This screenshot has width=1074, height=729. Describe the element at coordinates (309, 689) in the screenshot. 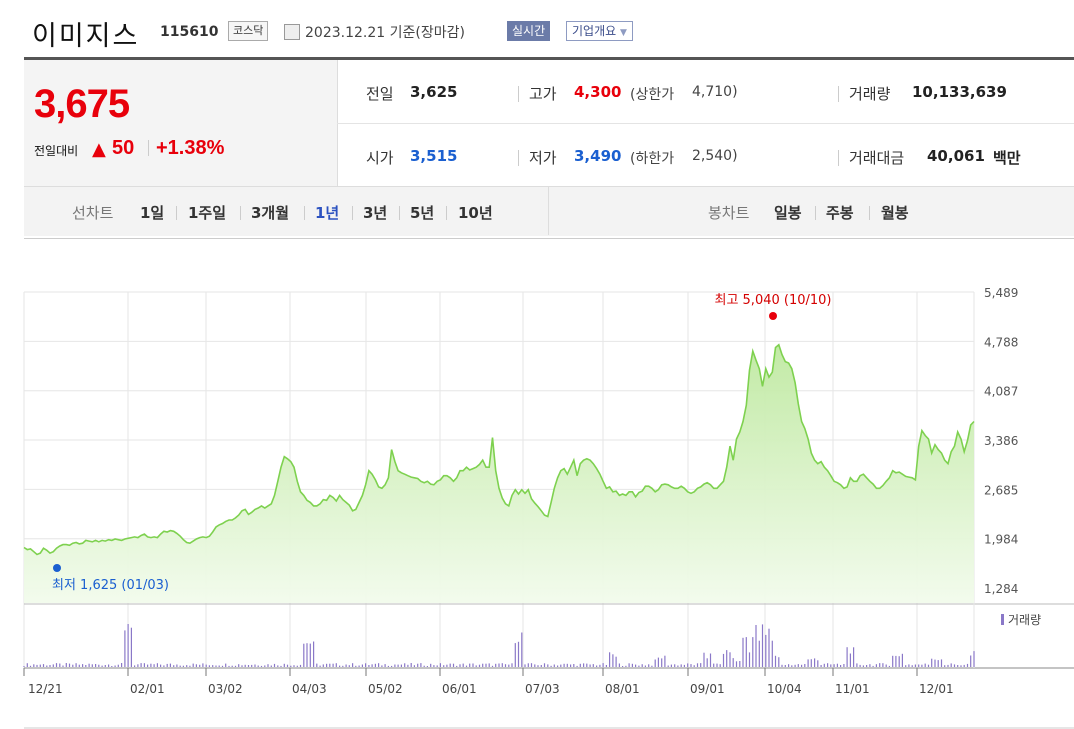

I see `x-tick-label: 04/03` at that location.